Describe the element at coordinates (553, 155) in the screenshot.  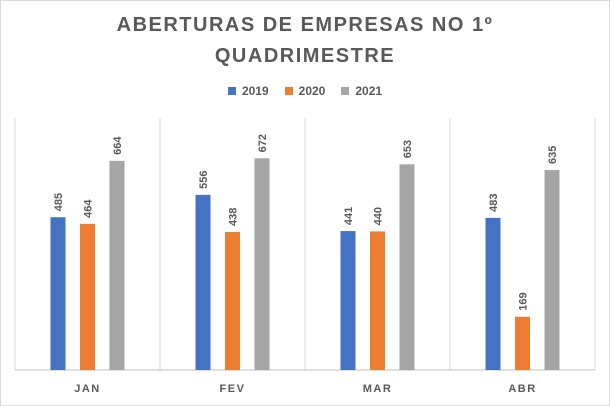
I see `data-label-abr-2021: 635` at that location.